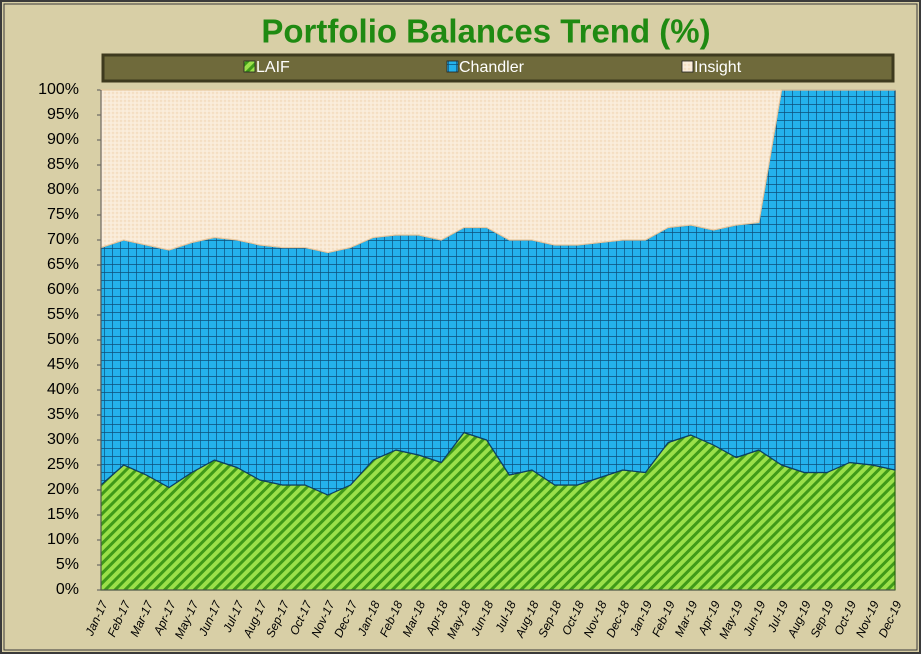 The height and width of the screenshot is (654, 921). What do you see at coordinates (63, 489) in the screenshot?
I see `y-tick-label: 20%` at bounding box center [63, 489].